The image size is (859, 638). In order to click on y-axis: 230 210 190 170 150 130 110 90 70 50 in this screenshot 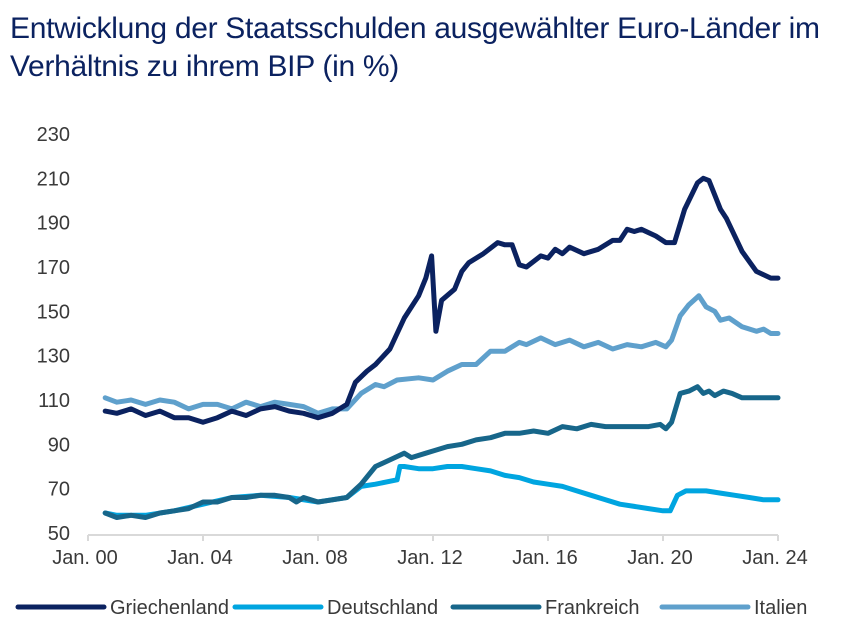, I will do `click(53, 334)`.